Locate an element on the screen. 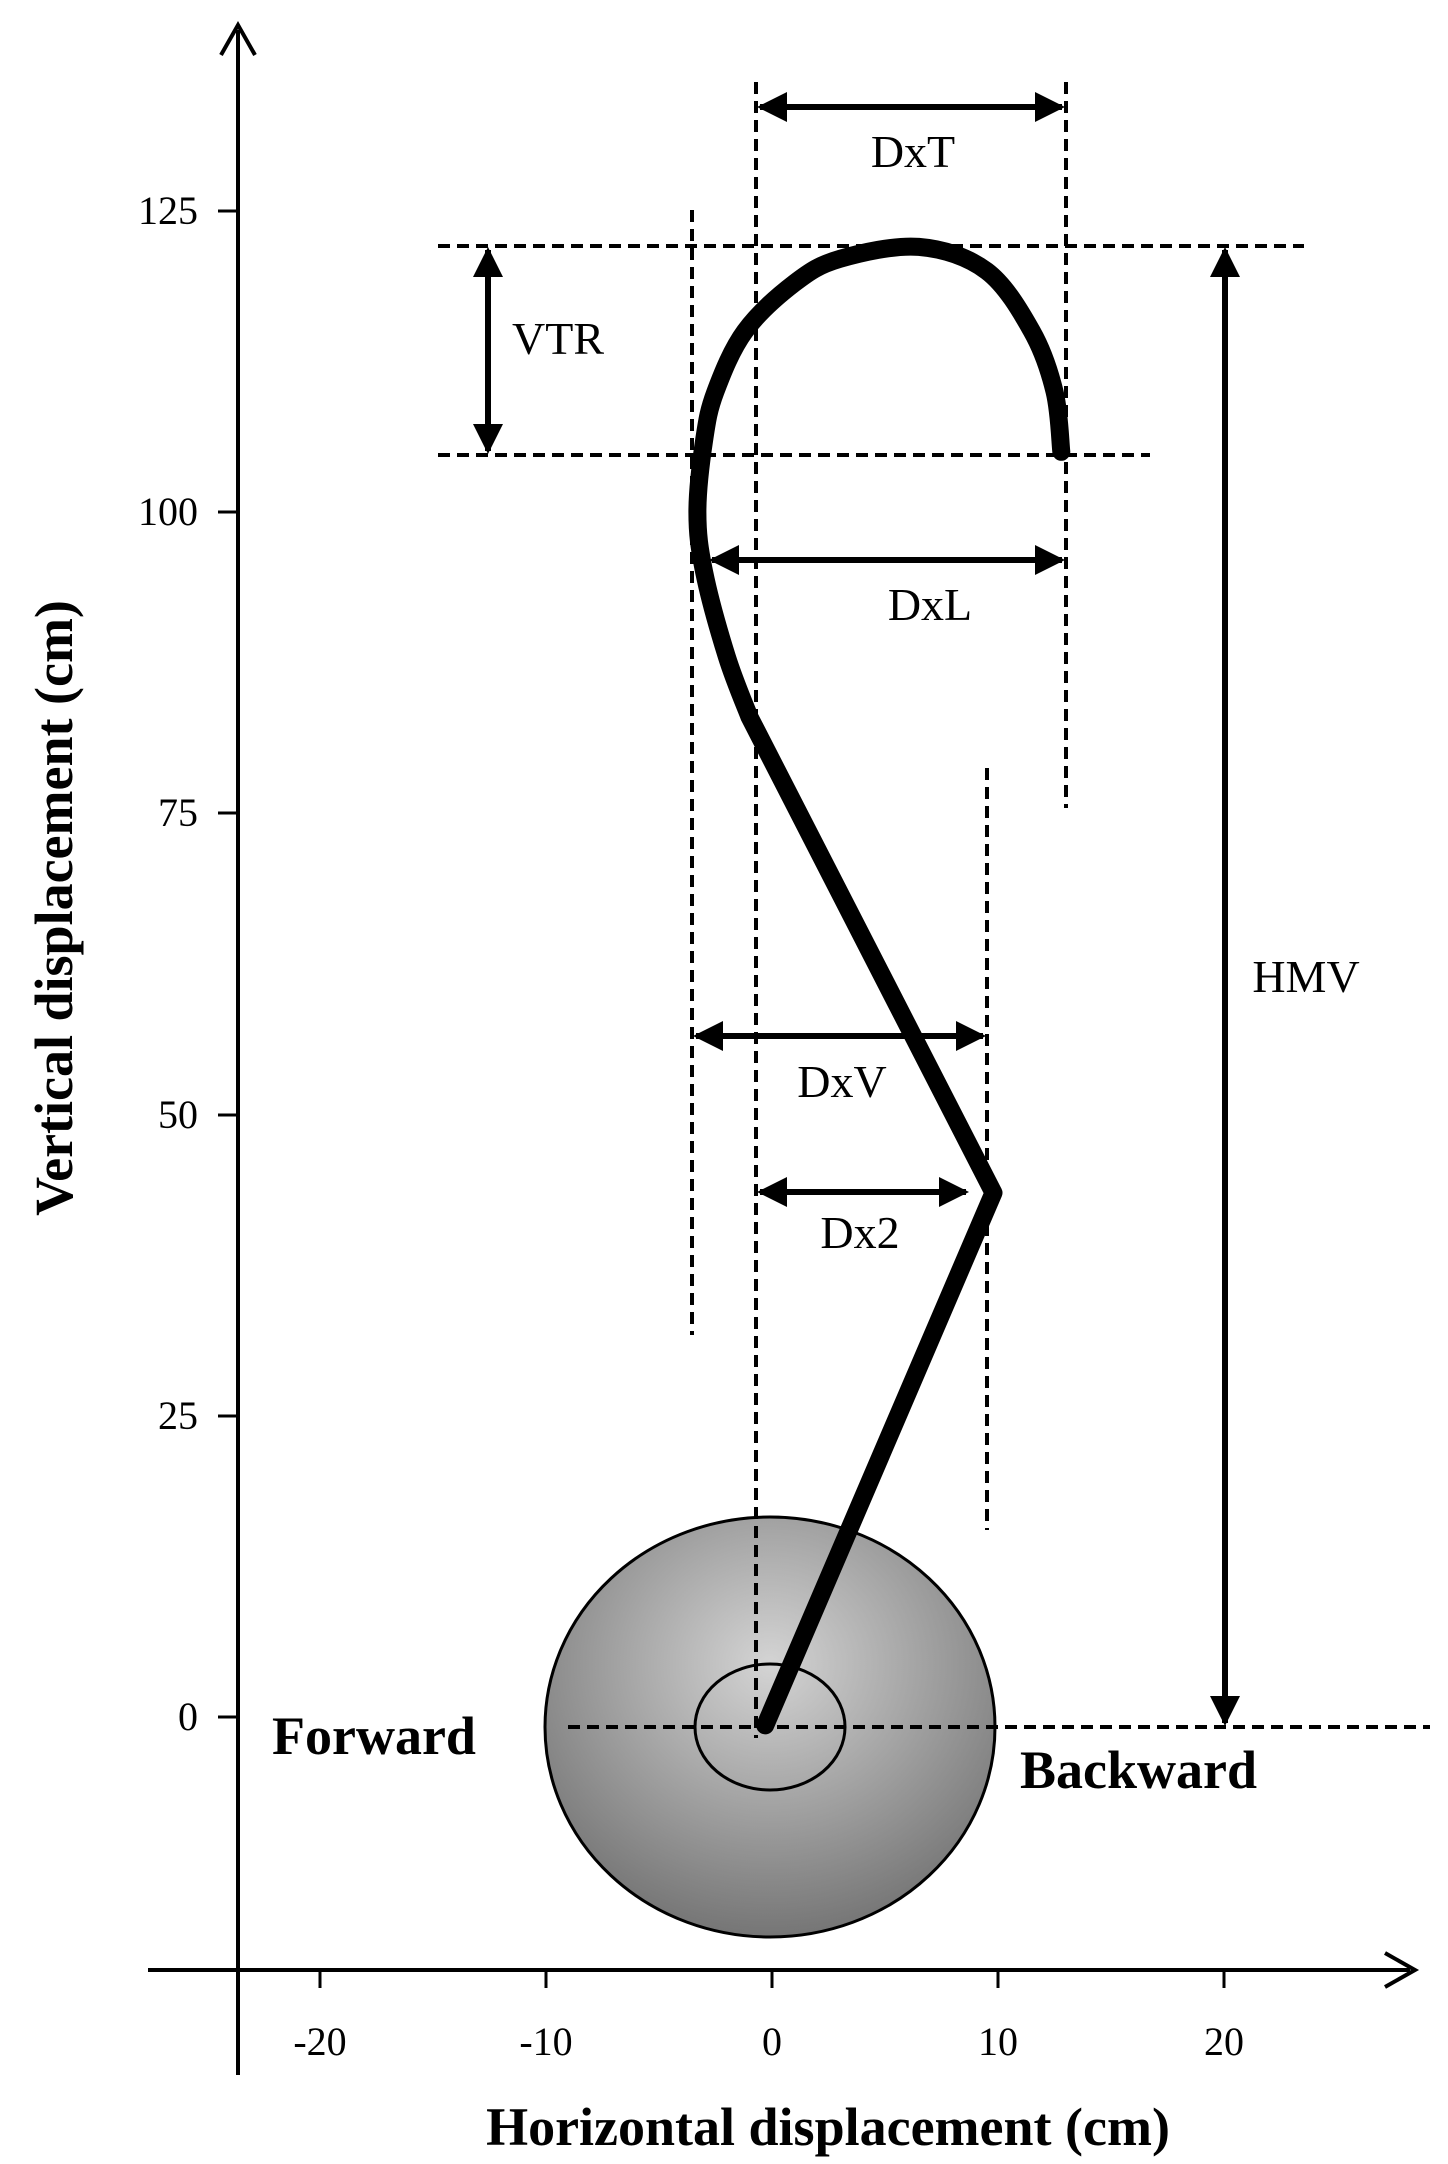  x-tick-label: -20 is located at coordinates (319, 2041).